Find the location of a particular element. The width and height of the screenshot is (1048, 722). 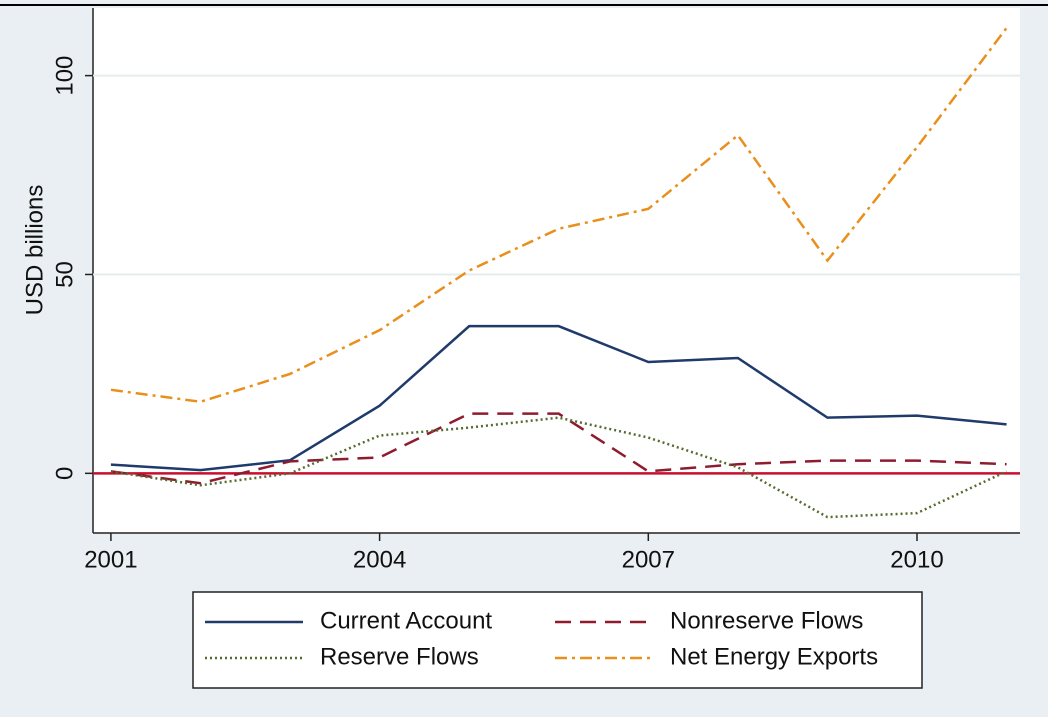

legend-label: Reserve Flows is located at coordinates (399, 656).